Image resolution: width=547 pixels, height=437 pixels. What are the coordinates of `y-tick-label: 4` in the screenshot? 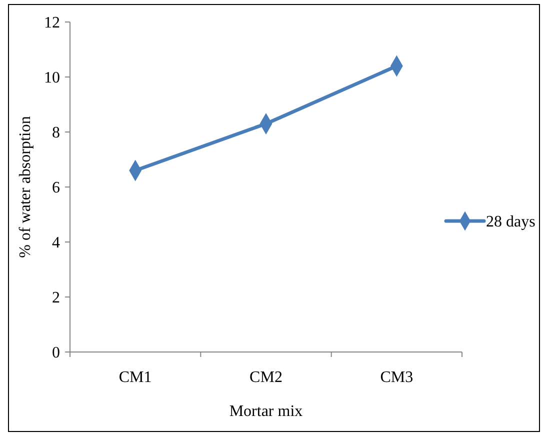 It's located at (56, 243).